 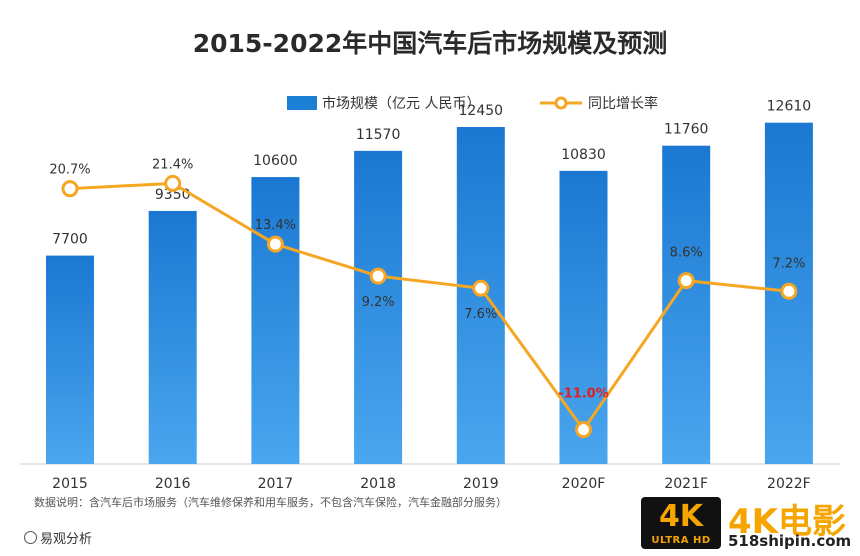 What do you see at coordinates (275, 225) in the screenshot?
I see `growth-value-label: 13.4%` at bounding box center [275, 225].